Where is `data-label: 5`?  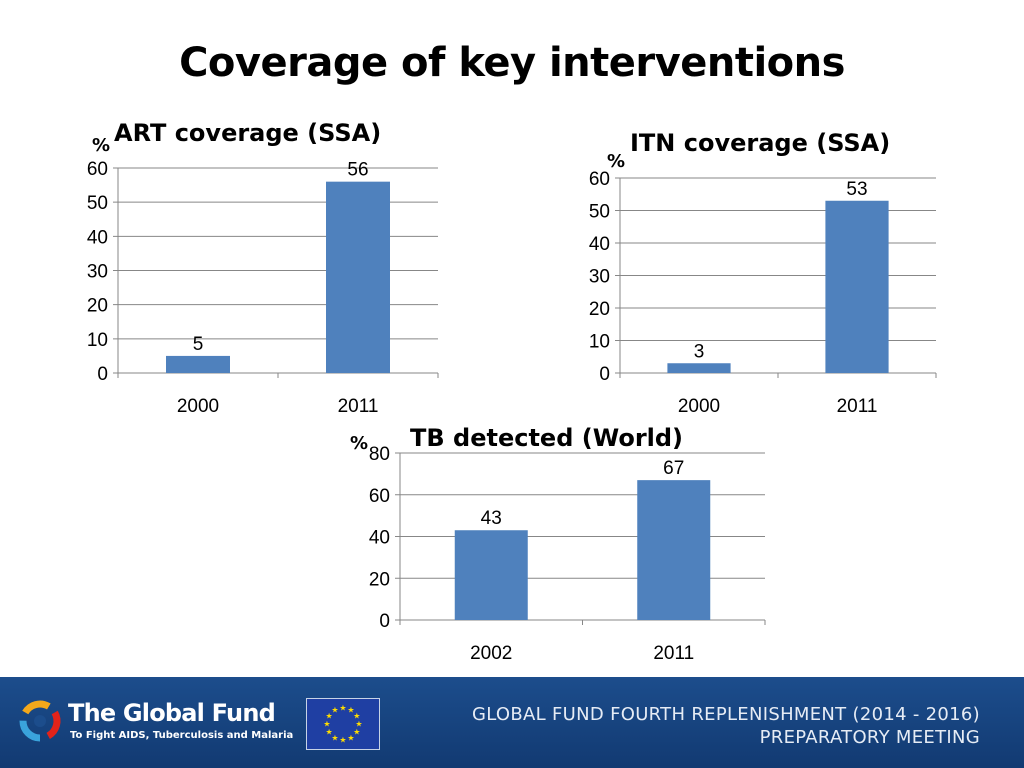 data-label: 5 is located at coordinates (198, 344).